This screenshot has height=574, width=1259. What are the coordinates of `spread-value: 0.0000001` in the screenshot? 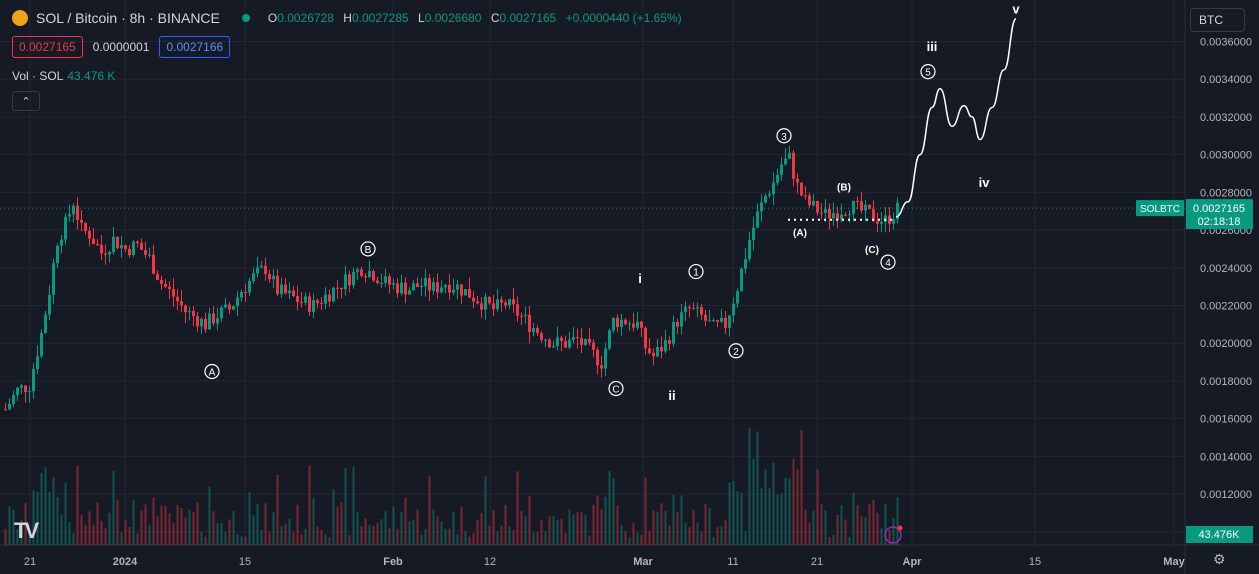 It's located at (121, 47).